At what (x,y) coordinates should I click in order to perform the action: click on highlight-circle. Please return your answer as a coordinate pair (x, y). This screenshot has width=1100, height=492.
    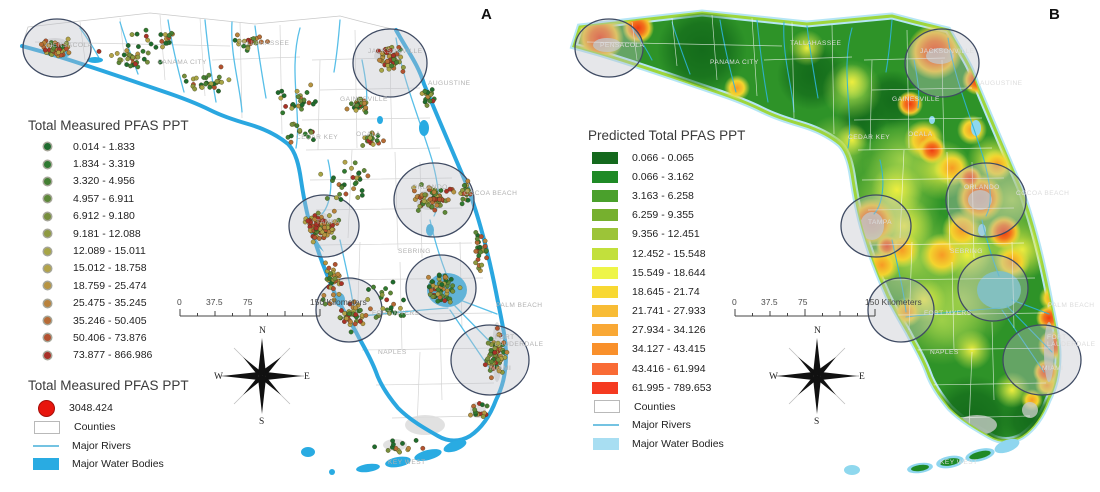
    Looking at the image, I should click on (993, 288).